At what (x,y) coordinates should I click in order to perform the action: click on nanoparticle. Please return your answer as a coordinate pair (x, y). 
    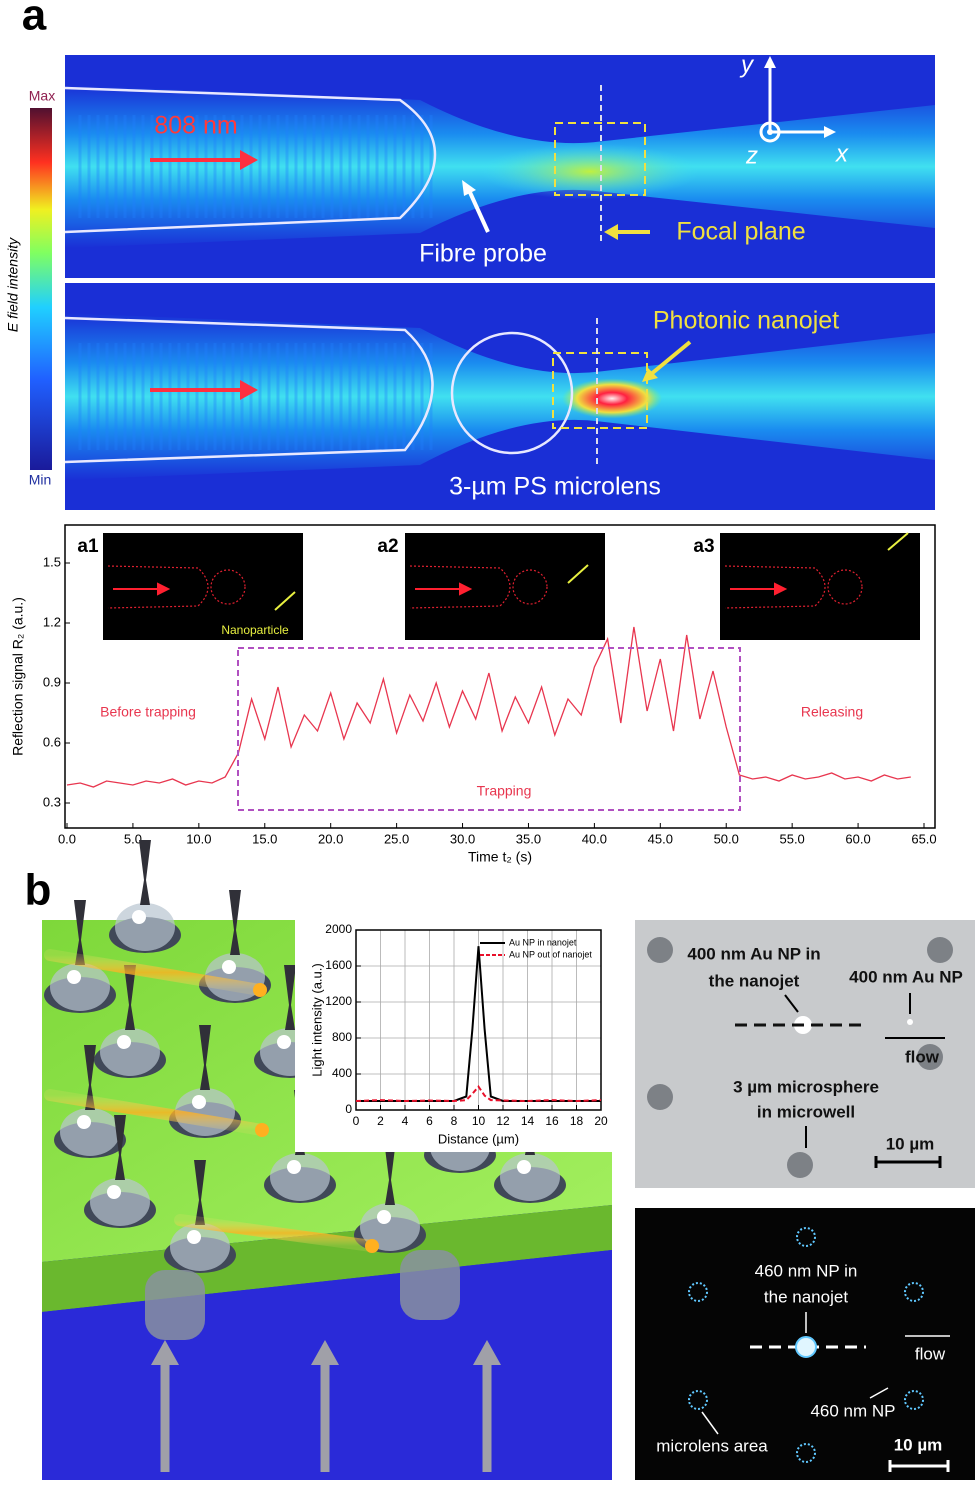
    Looking at the image, I should click on (806, 1347).